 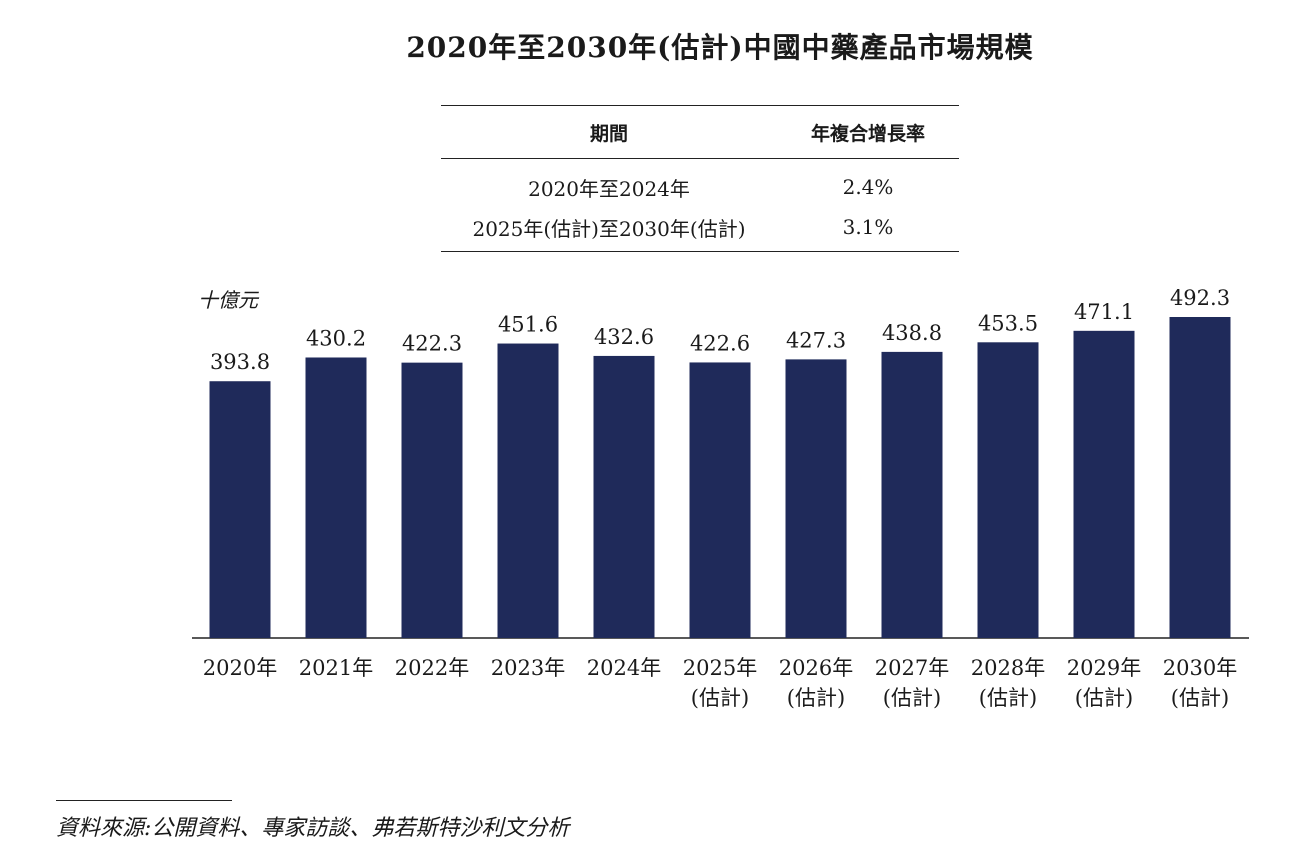 What do you see at coordinates (700, 132) in the screenshot?
I see `cagr-table-header: 期間 年複合增長率` at bounding box center [700, 132].